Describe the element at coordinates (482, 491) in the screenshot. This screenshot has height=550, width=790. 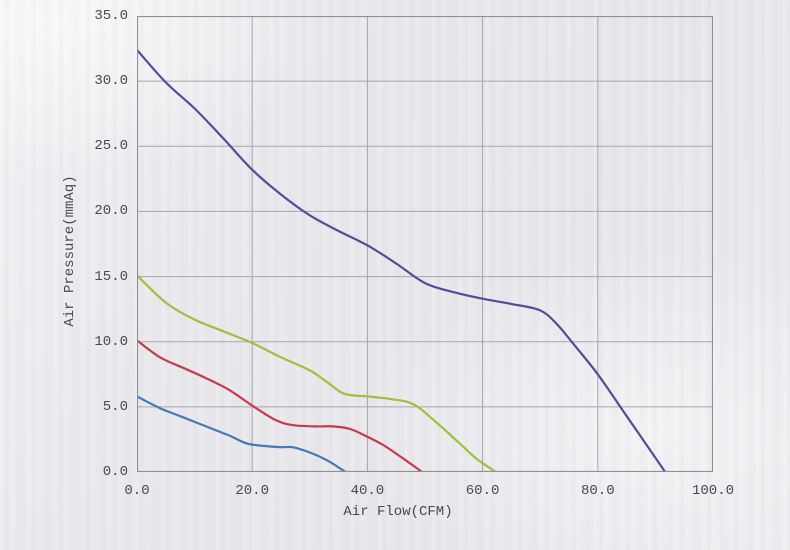
I see `x-tick-label: 60.0` at that location.